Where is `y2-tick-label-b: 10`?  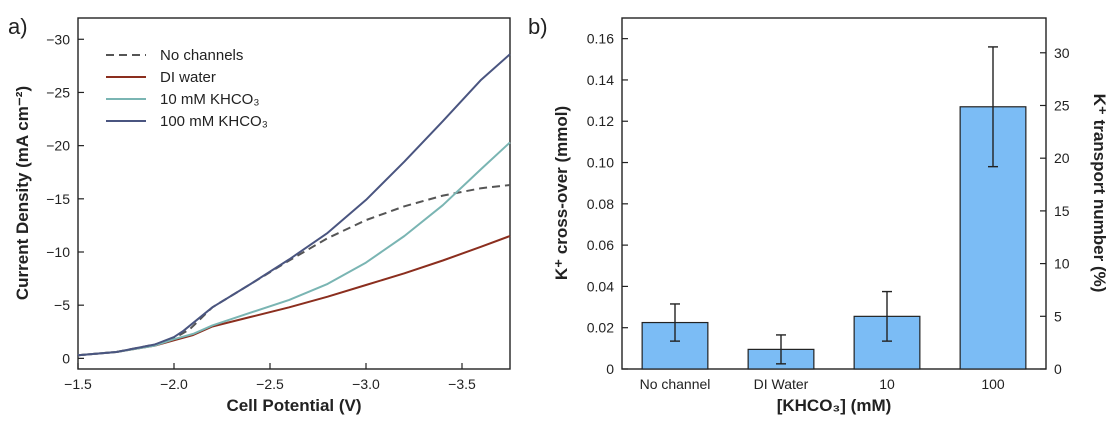 y2-tick-label-b: 10 is located at coordinates (1062, 264).